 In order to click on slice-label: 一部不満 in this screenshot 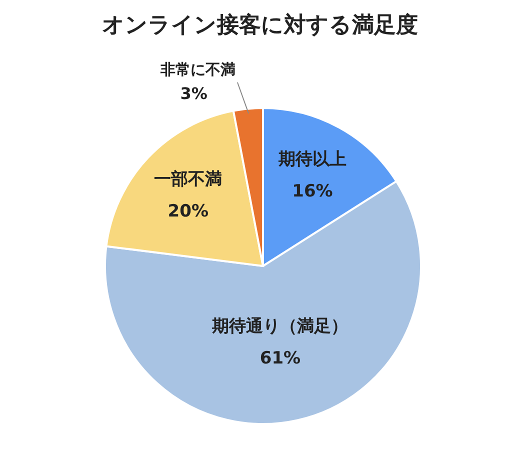, I will do `click(188, 179)`.